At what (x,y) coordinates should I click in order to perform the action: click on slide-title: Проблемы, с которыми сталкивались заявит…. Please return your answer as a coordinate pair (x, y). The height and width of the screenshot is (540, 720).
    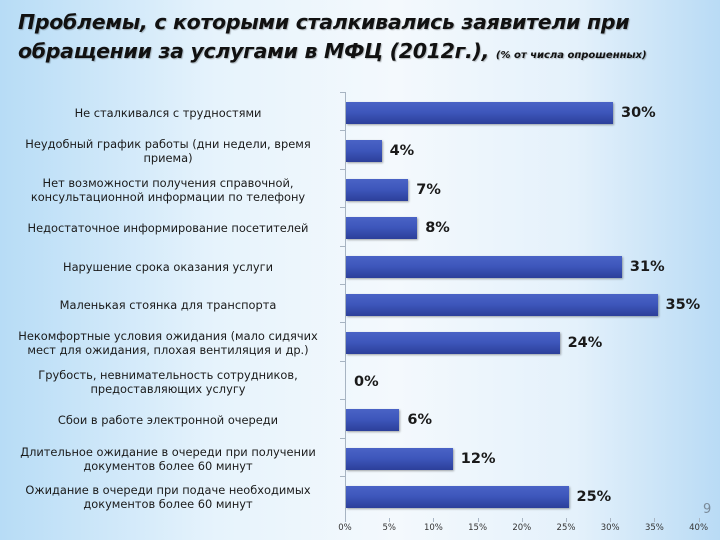
    Looking at the image, I should click on (368, 39).